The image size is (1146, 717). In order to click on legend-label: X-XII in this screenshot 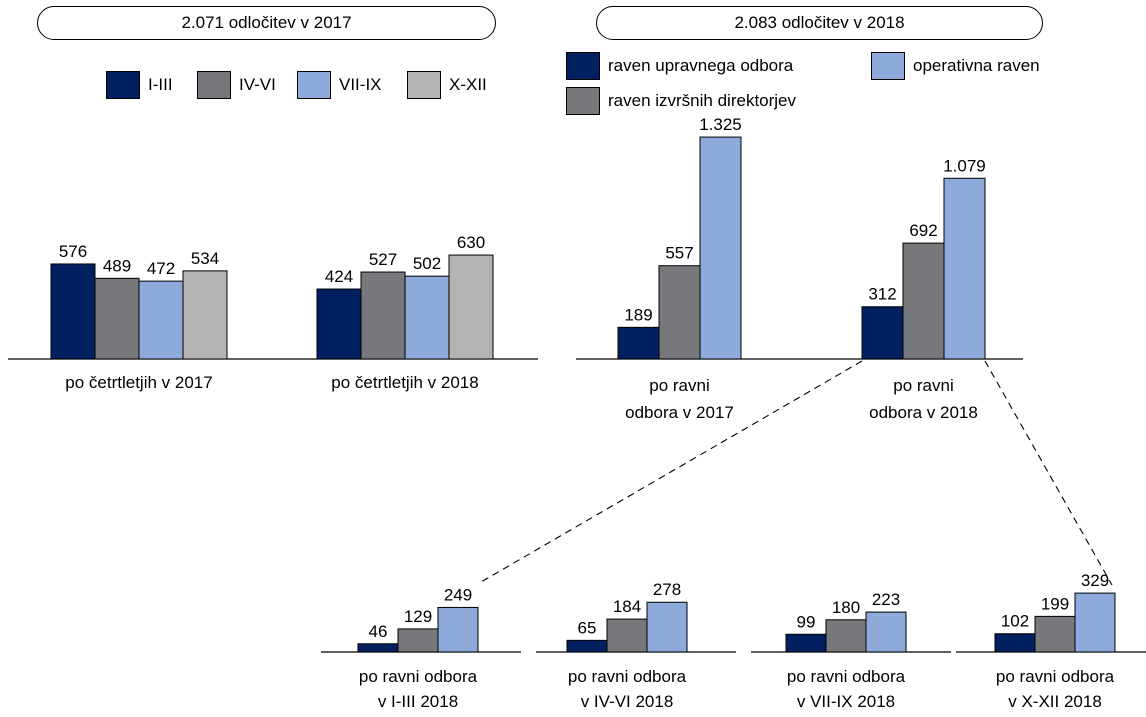, I will do `click(468, 84)`.